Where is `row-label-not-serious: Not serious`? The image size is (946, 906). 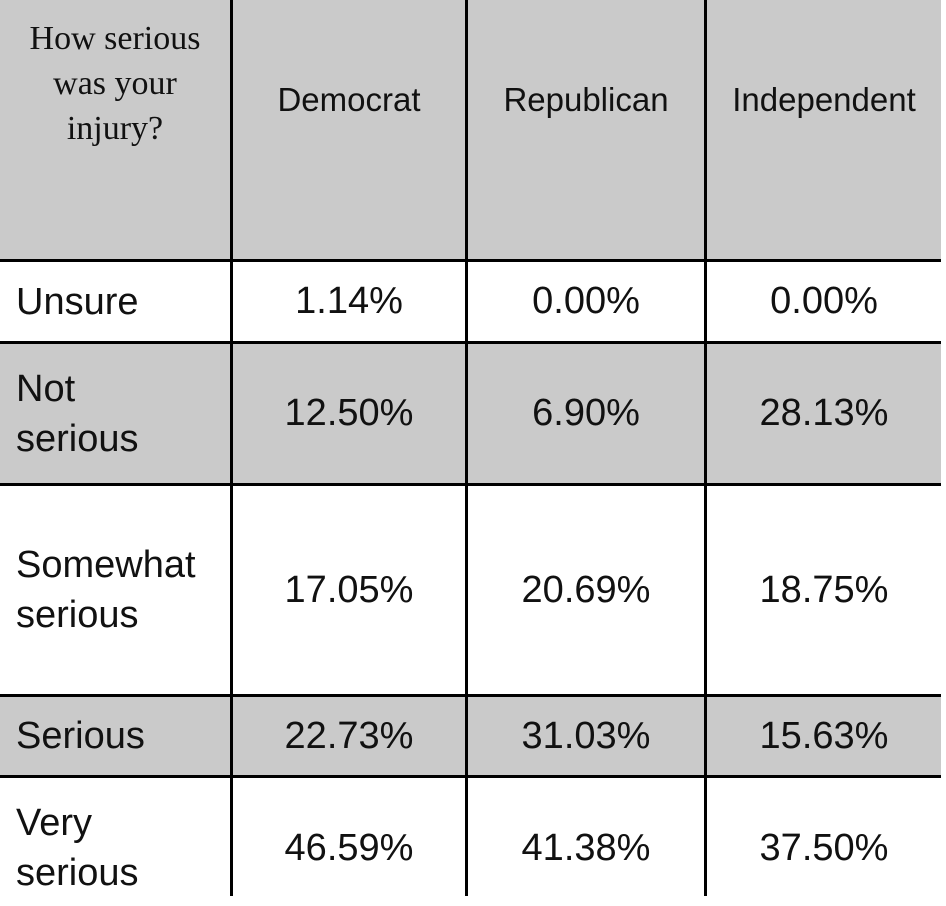
row-label-not-serious: Not serious is located at coordinates (116, 415).